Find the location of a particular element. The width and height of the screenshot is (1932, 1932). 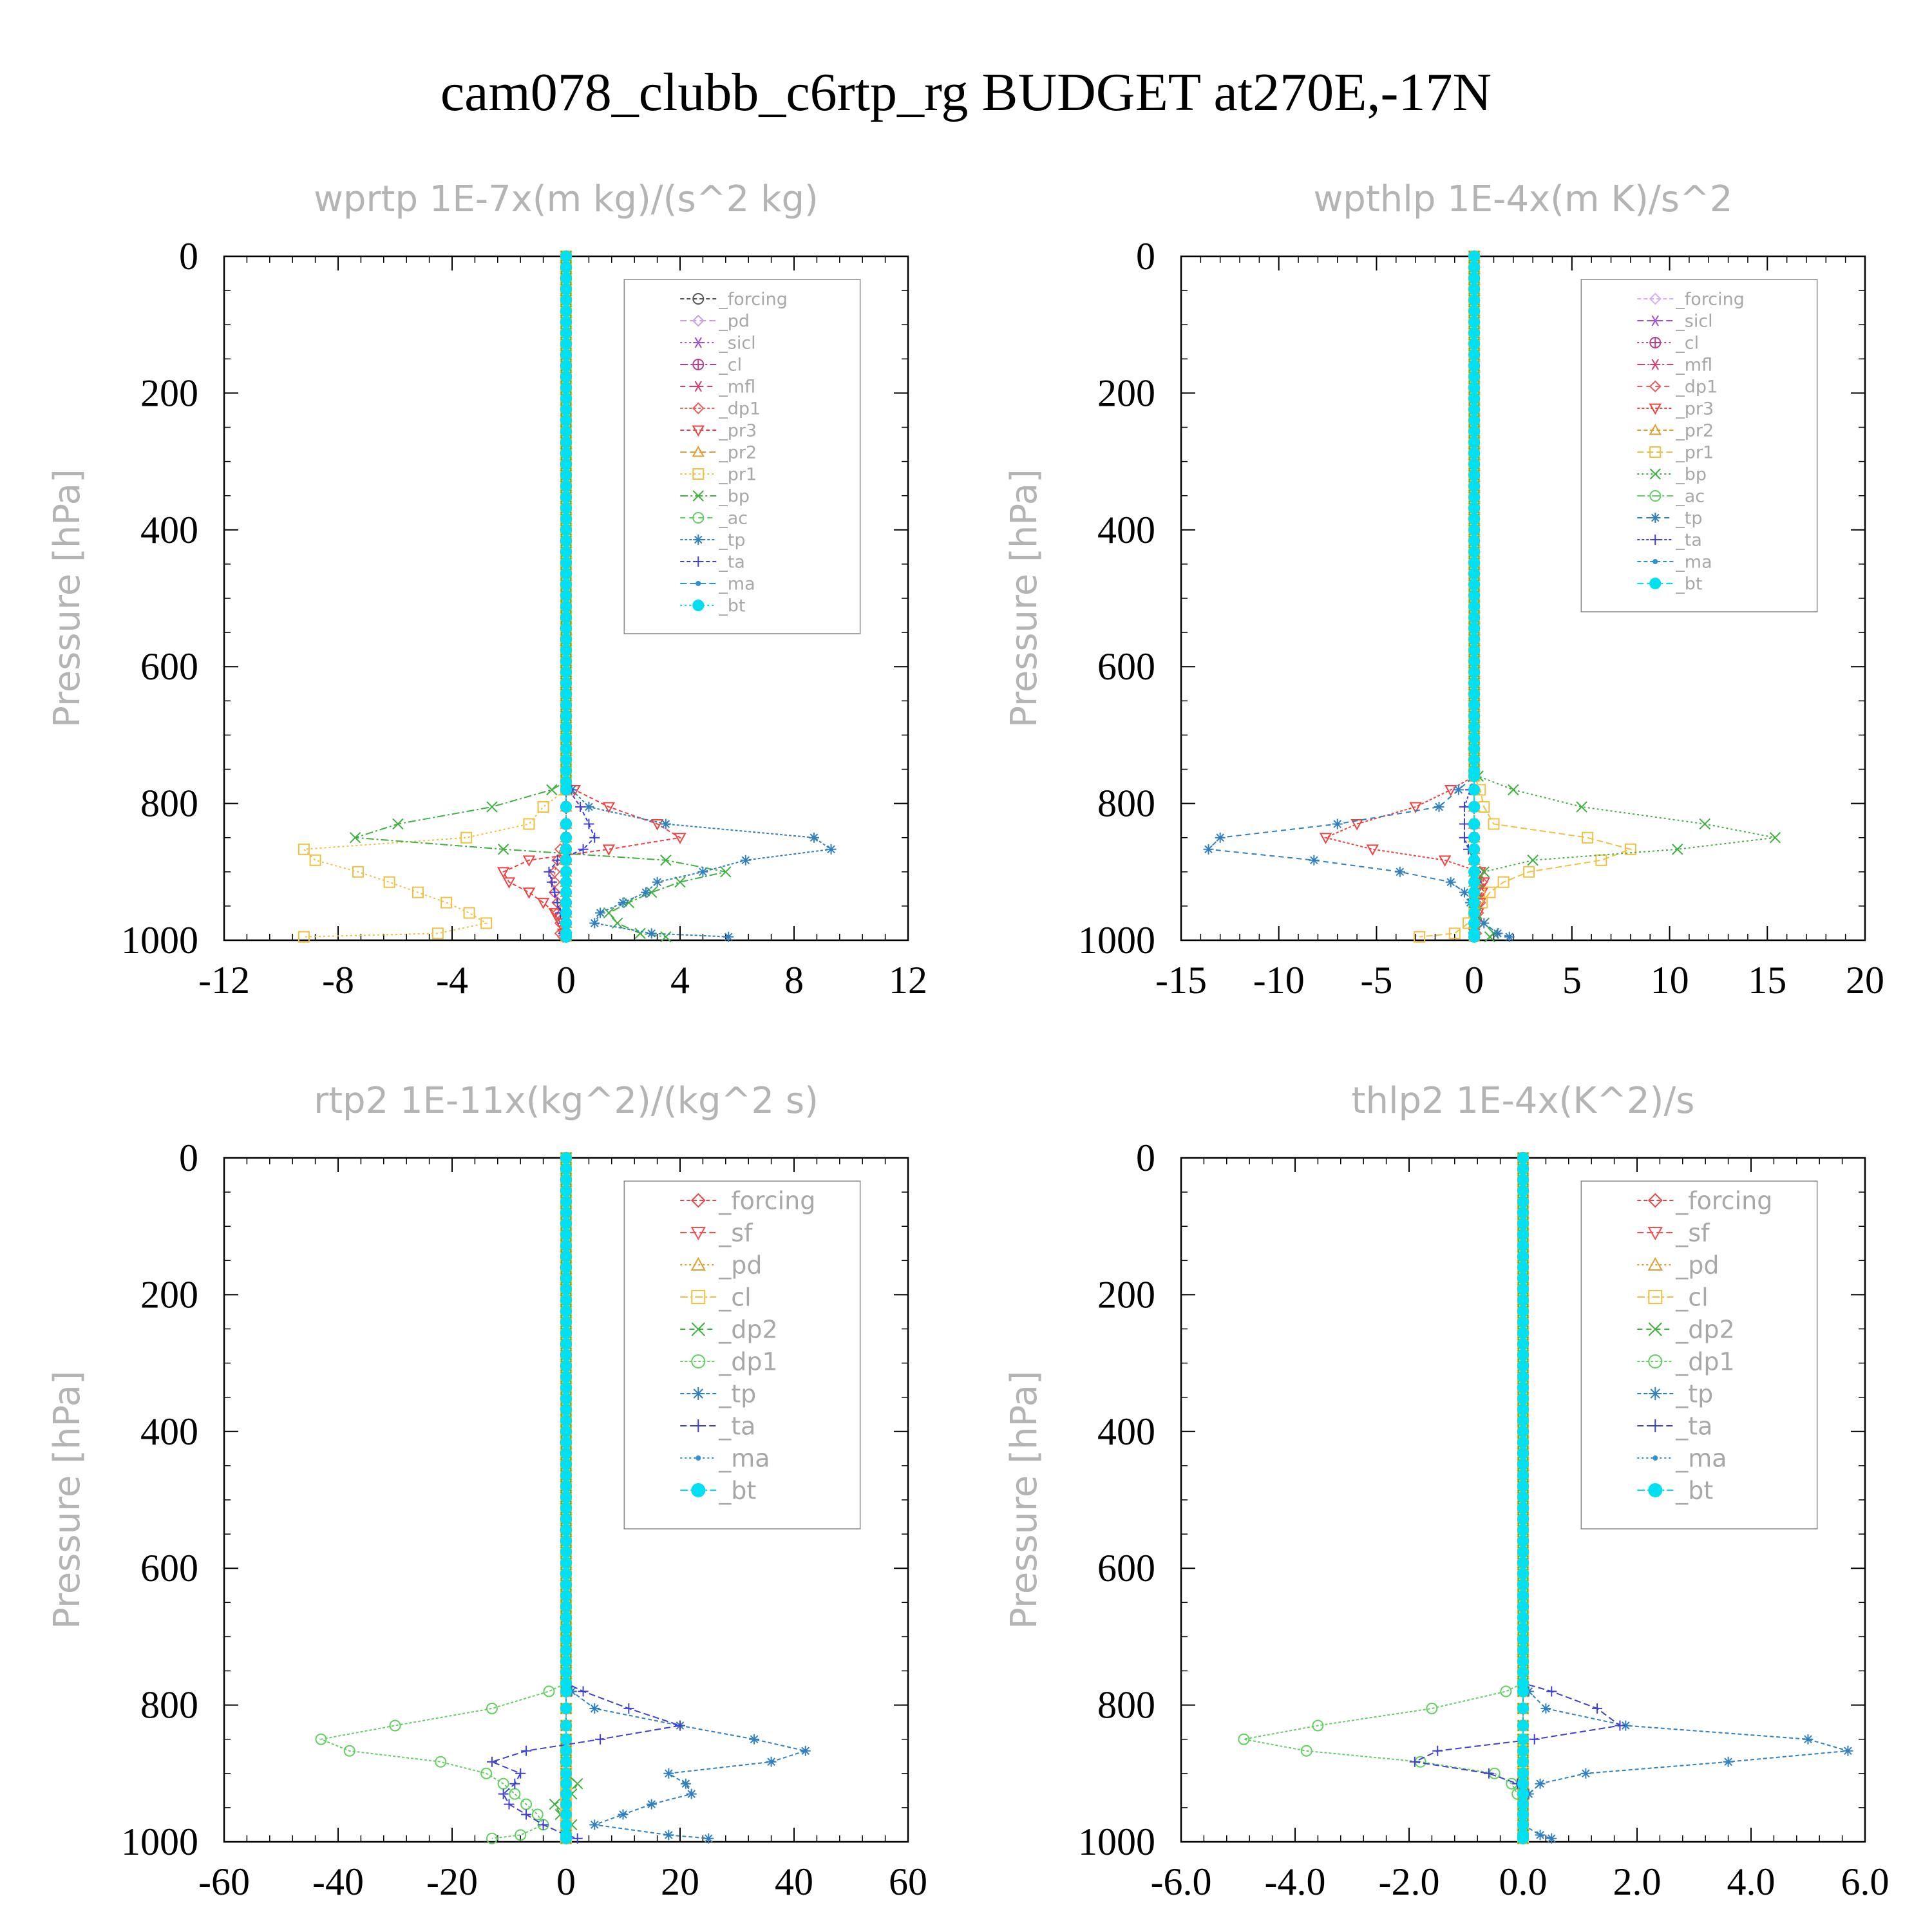

legend-label: _bp is located at coordinates (1691, 474).